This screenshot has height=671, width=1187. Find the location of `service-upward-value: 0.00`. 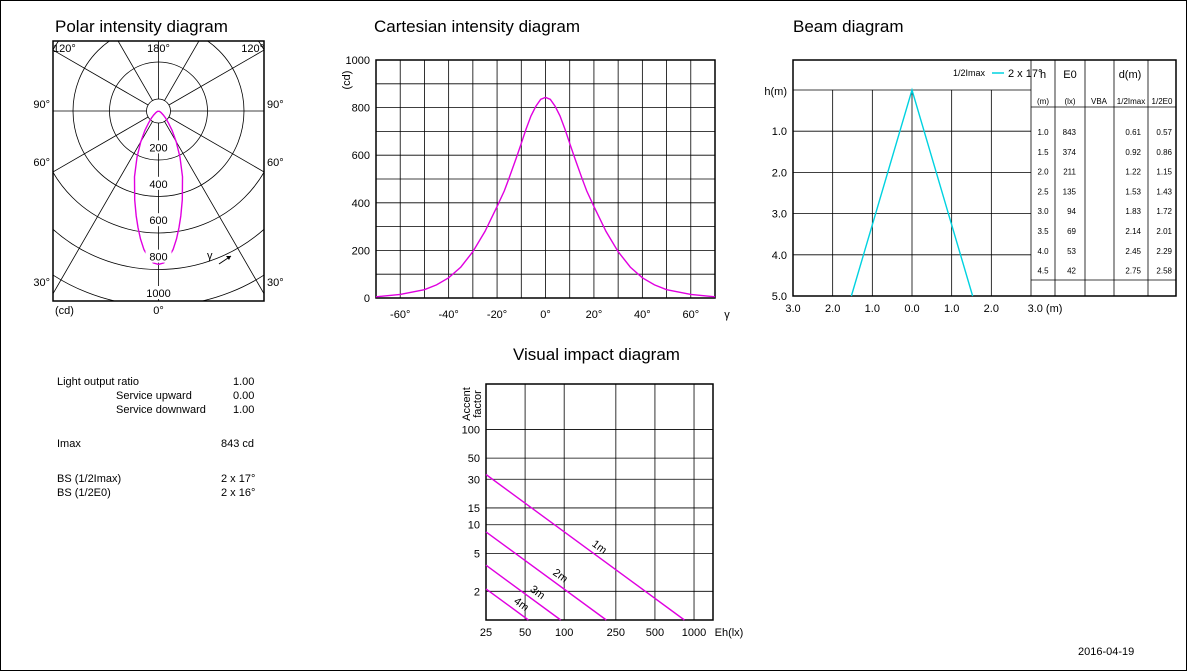

service-upward-value: 0.00 is located at coordinates (244, 396).